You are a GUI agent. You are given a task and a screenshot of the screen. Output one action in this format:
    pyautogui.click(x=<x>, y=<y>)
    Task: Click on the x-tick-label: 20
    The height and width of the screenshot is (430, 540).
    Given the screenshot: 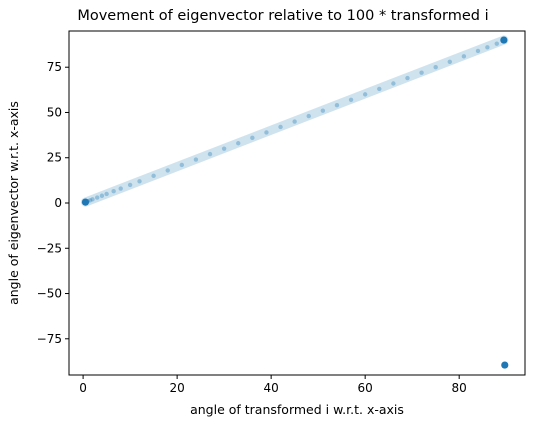 What is the action you would take?
    pyautogui.click(x=176, y=388)
    